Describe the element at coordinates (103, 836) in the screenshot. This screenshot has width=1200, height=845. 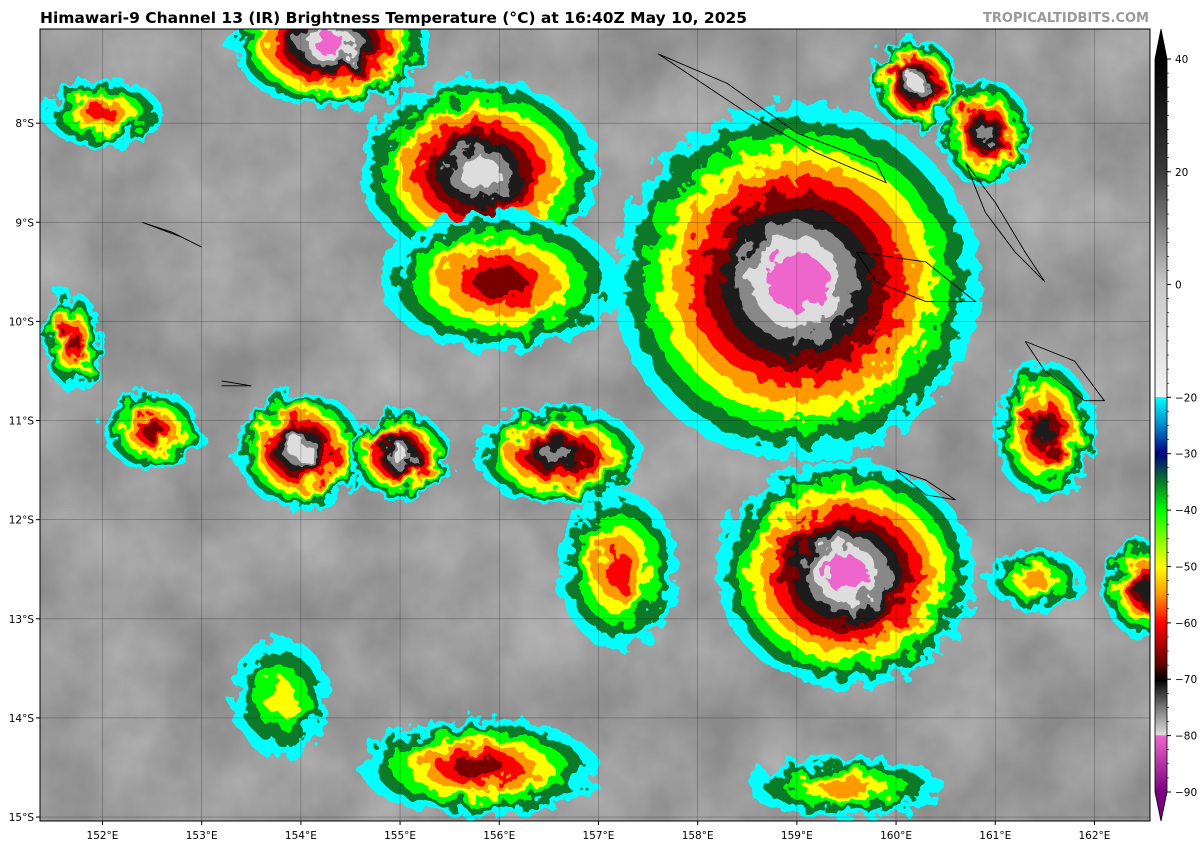
I see `lon-tick-label: 152°E` at that location.